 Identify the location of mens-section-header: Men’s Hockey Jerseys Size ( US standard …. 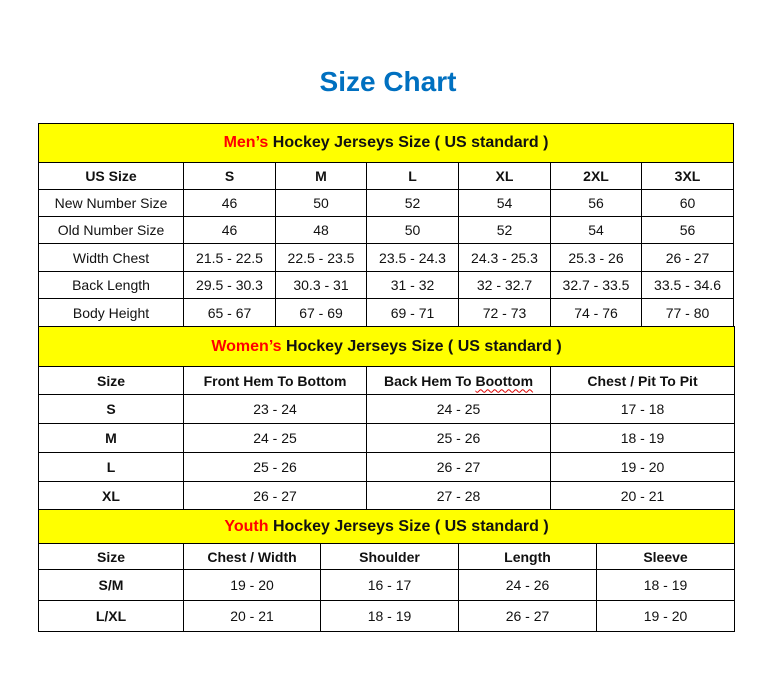
(386, 143).